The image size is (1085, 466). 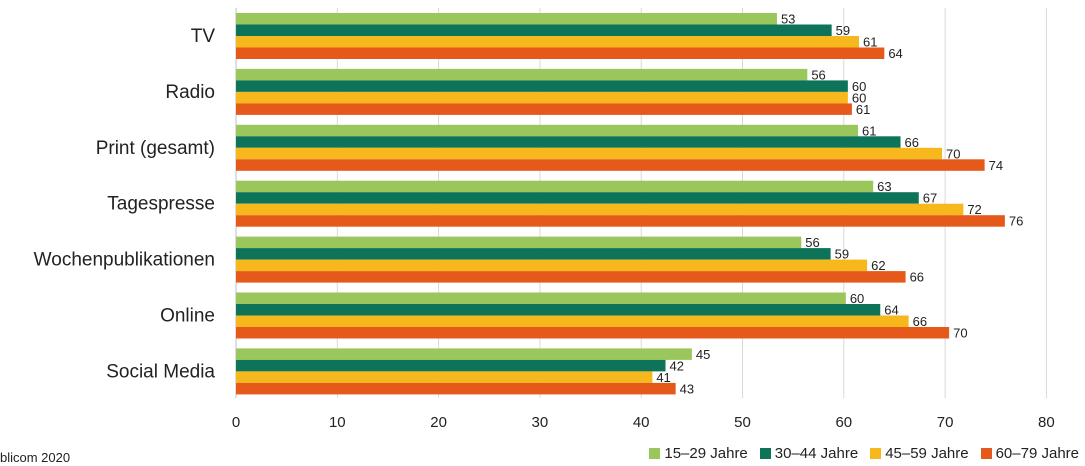 I want to click on bar-wochenpublikationen-60-79-jahre, so click(x=571, y=277).